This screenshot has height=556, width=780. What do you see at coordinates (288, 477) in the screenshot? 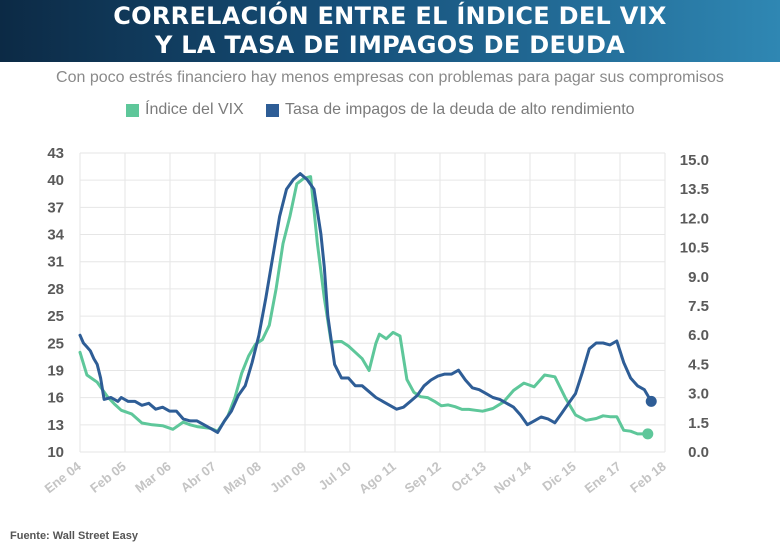
I see `x-tick-label: Jun 09` at bounding box center [288, 477].